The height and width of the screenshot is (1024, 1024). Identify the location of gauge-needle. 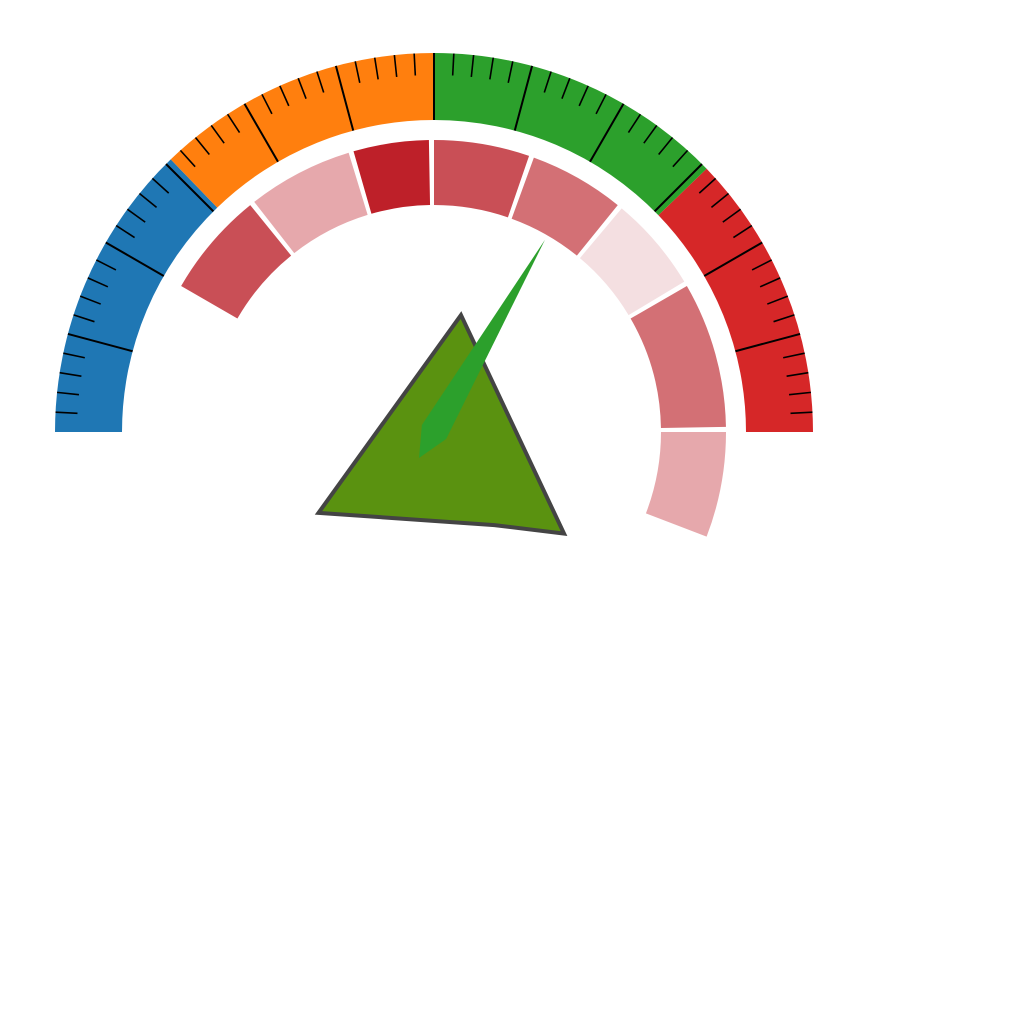
(482, 348).